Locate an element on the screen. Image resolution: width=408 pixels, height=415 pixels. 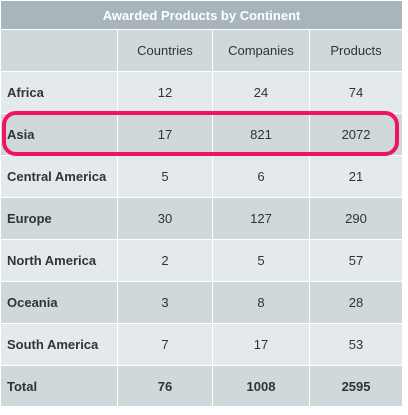
column-header-companies: Companies is located at coordinates (261, 50).